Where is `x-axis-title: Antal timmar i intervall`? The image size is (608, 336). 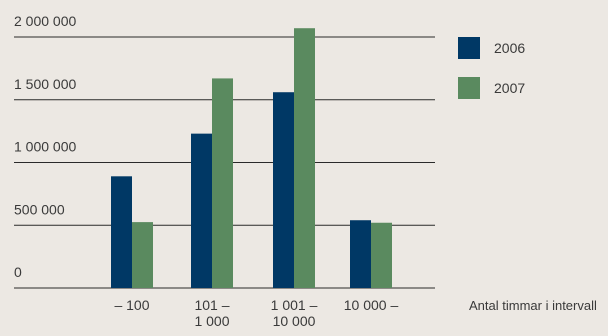 x-axis-title: Antal timmar i intervall is located at coordinates (533, 305).